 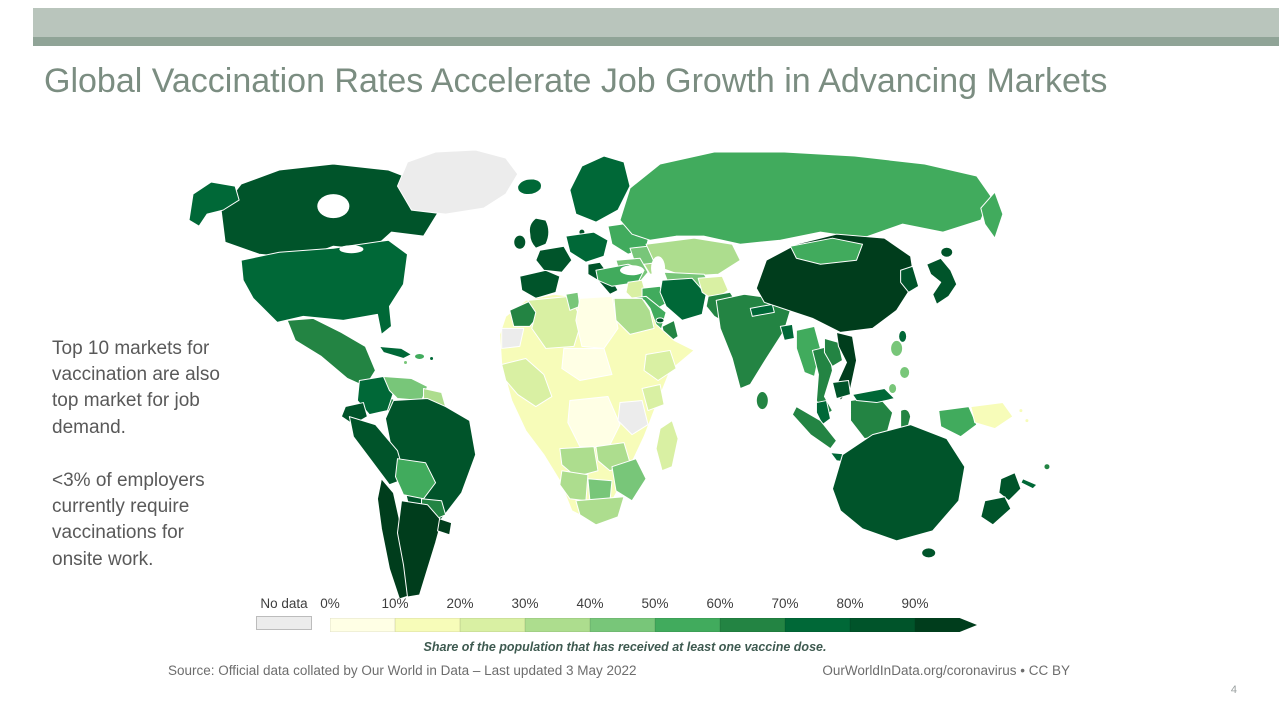 What do you see at coordinates (841, 390) in the screenshot?
I see `region-cambodia` at bounding box center [841, 390].